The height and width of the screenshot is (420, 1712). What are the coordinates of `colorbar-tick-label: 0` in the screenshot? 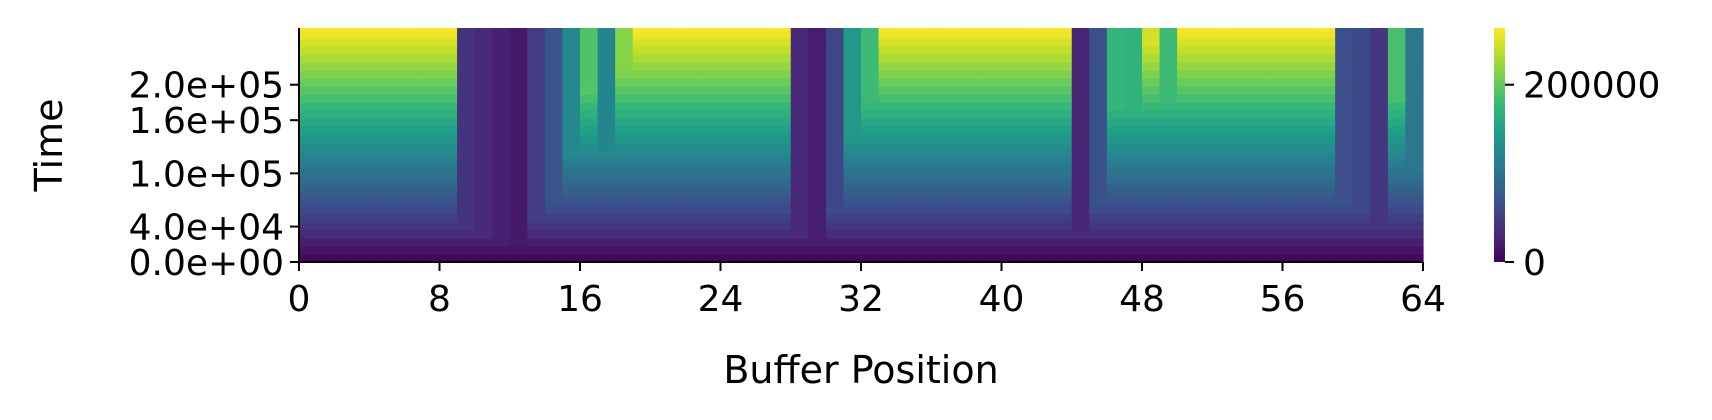 It's located at (1534, 263).